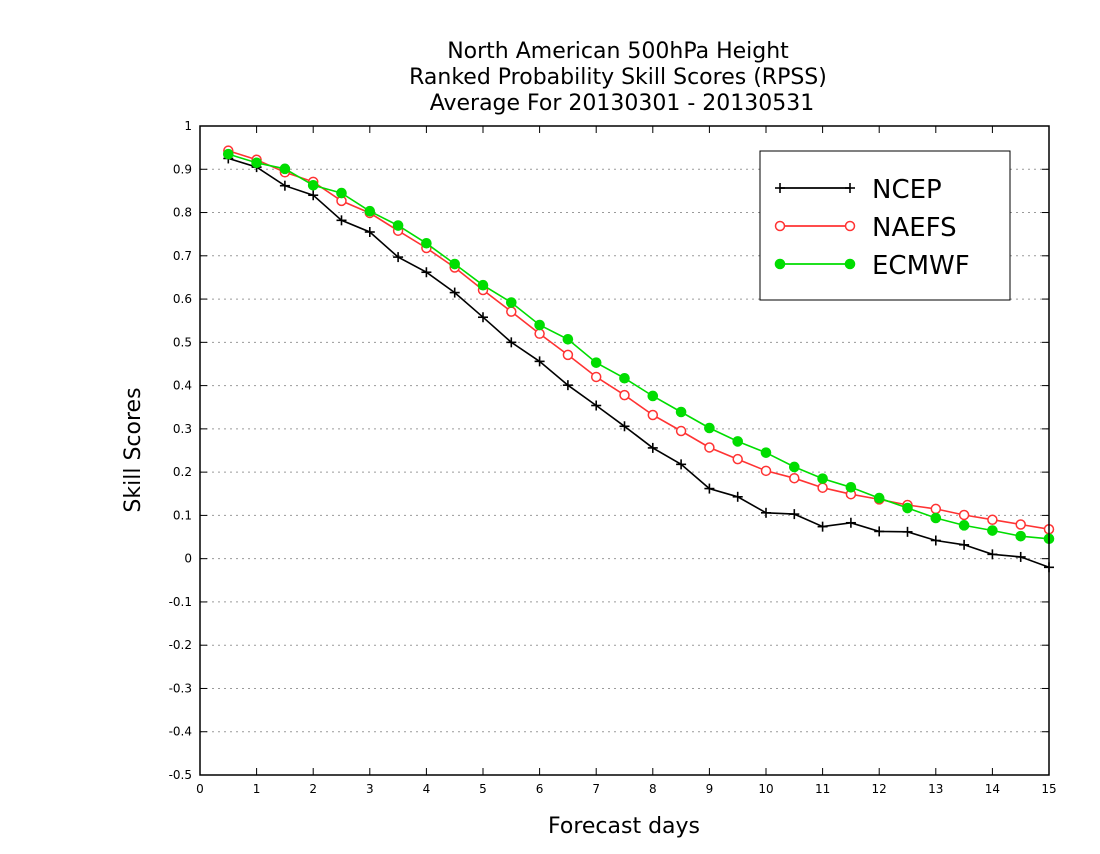  I want to click on y-axis-title: Skill Scores, so click(133, 449).